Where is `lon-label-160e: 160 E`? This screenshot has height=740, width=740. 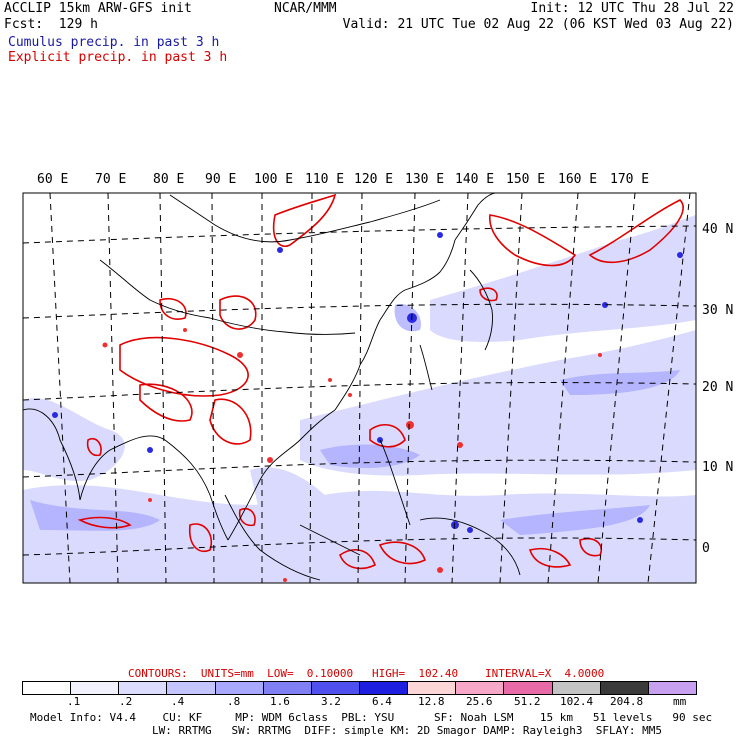 lon-label-160e: 160 E is located at coordinates (578, 179).